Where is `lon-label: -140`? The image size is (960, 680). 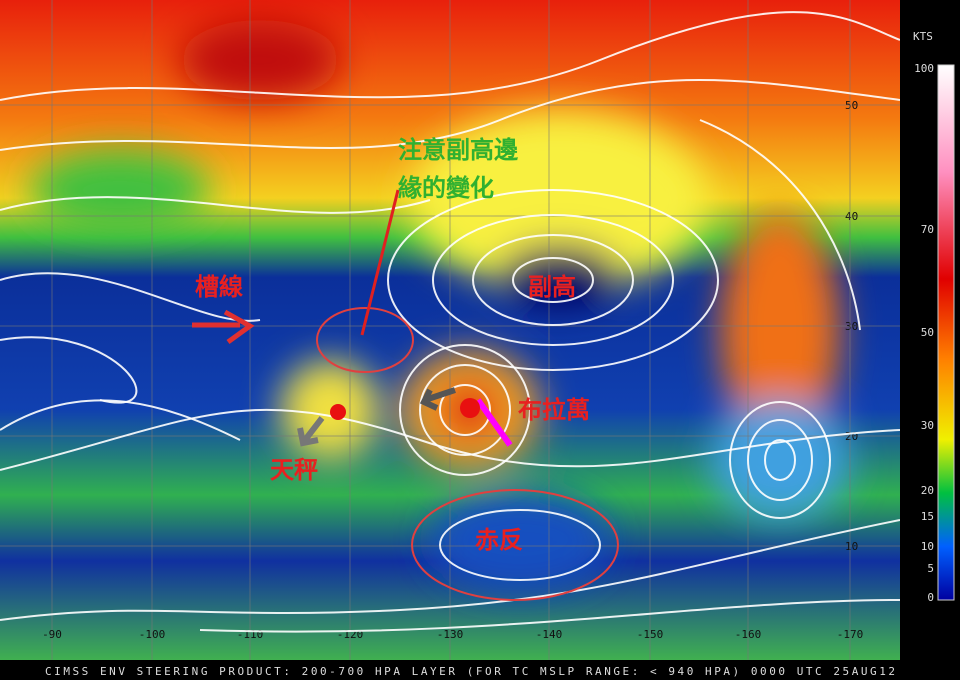 lon-label: -140 is located at coordinates (549, 634).